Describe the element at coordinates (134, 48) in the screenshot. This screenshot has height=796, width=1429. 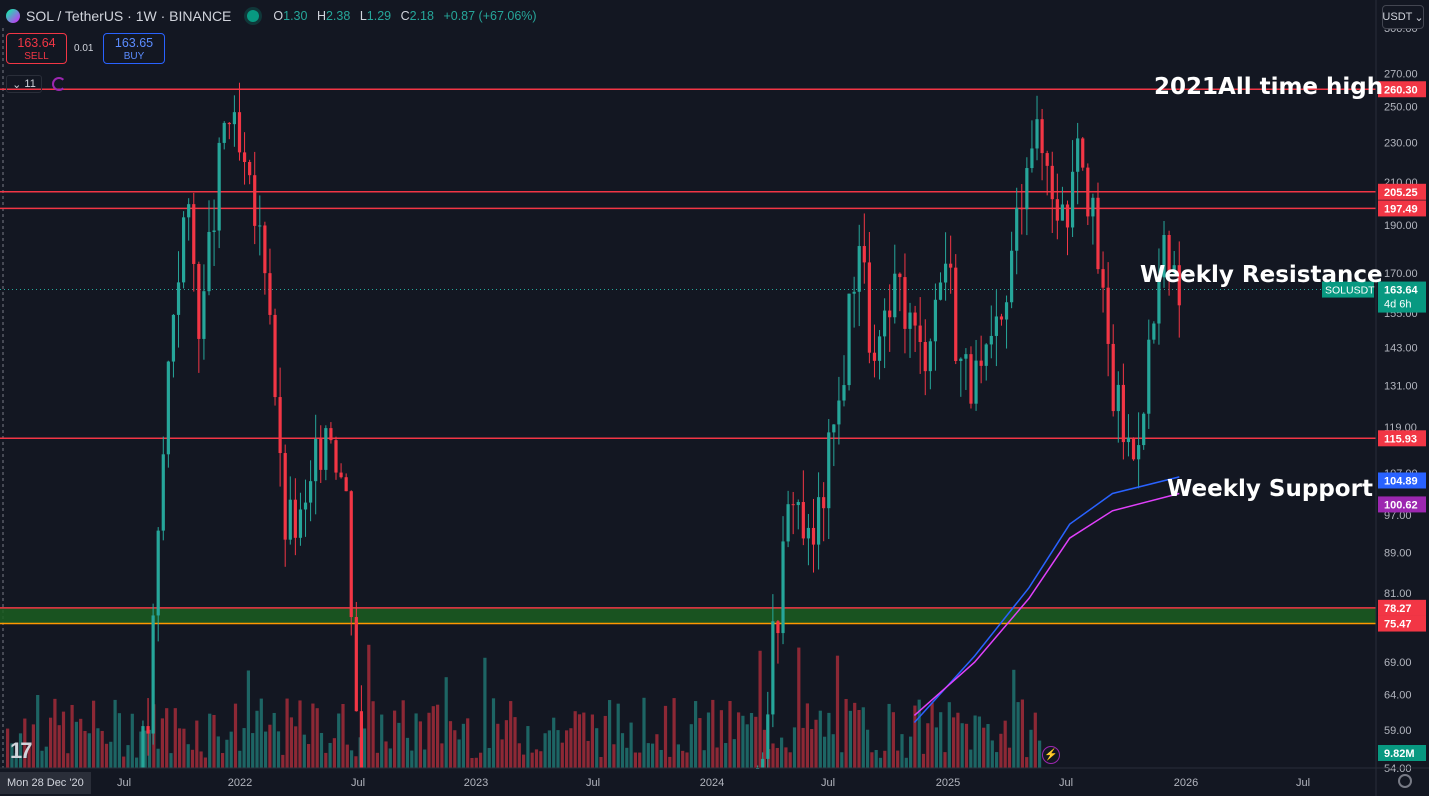
I see `buy-button: 163.65 BUY` at that location.